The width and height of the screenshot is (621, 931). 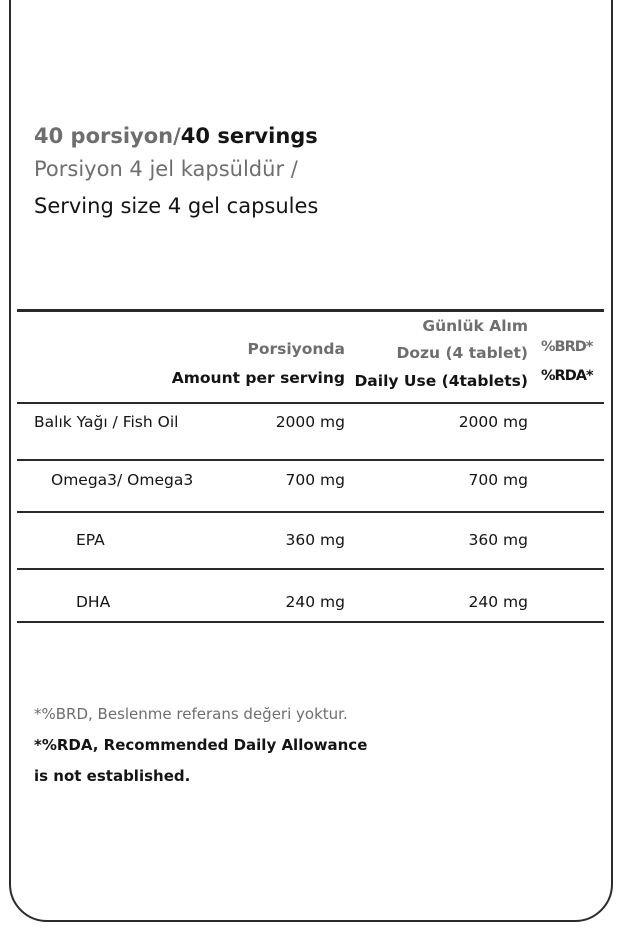 I want to click on servings-line: 40 porsiyon/40 servings, so click(x=176, y=136).